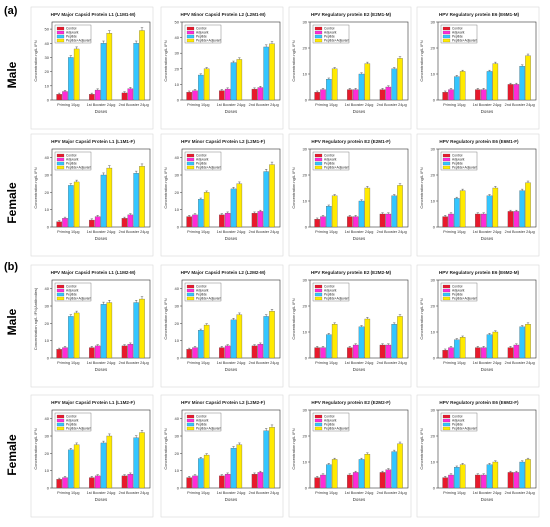 This screenshot has height=527, width=550. I want to click on chart-title: HPV Regulatory protein E2 (E2M1-F), so click(351, 141).